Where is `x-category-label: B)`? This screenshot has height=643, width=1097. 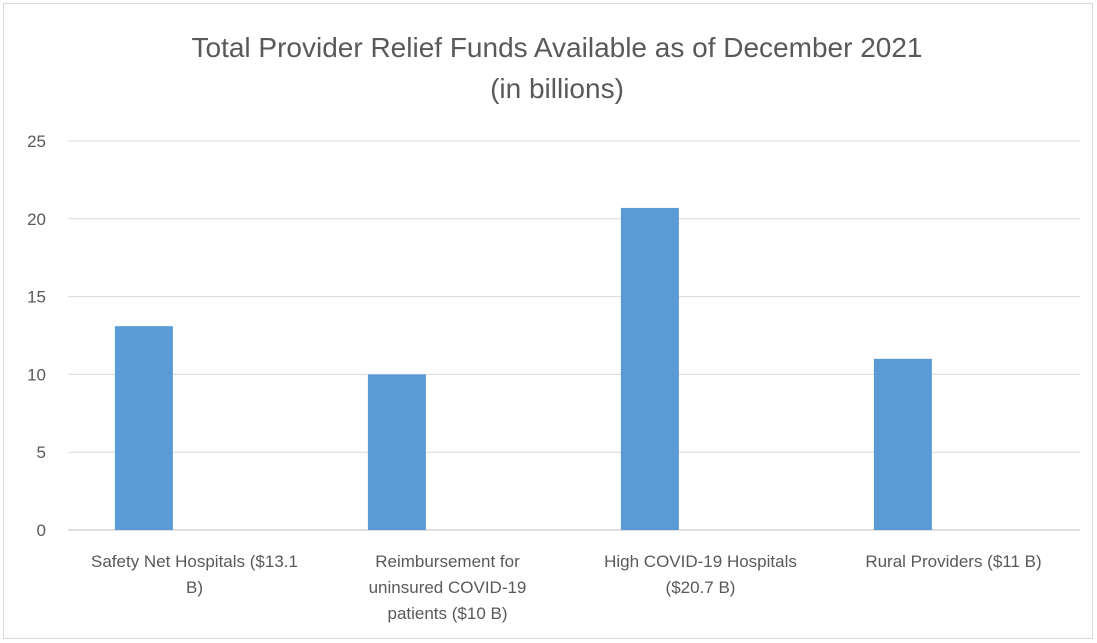
x-category-label: B) is located at coordinates (194, 587).